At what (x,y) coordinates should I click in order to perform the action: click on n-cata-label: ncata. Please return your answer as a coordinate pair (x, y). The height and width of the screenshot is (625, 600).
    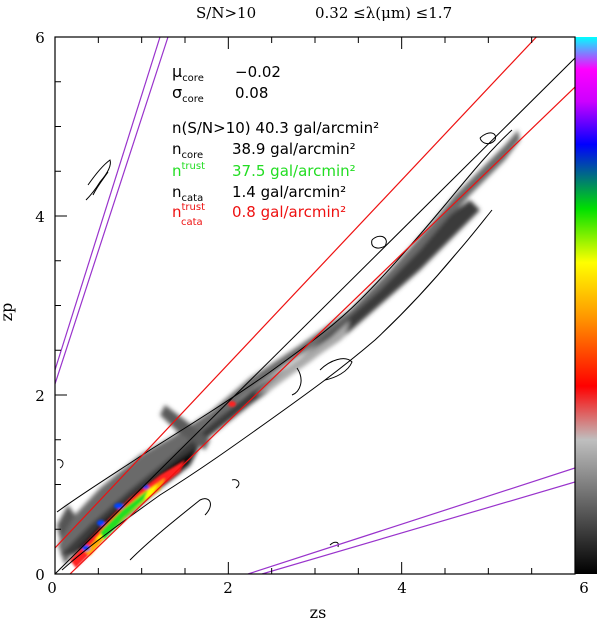
    Looking at the image, I should click on (187, 193).